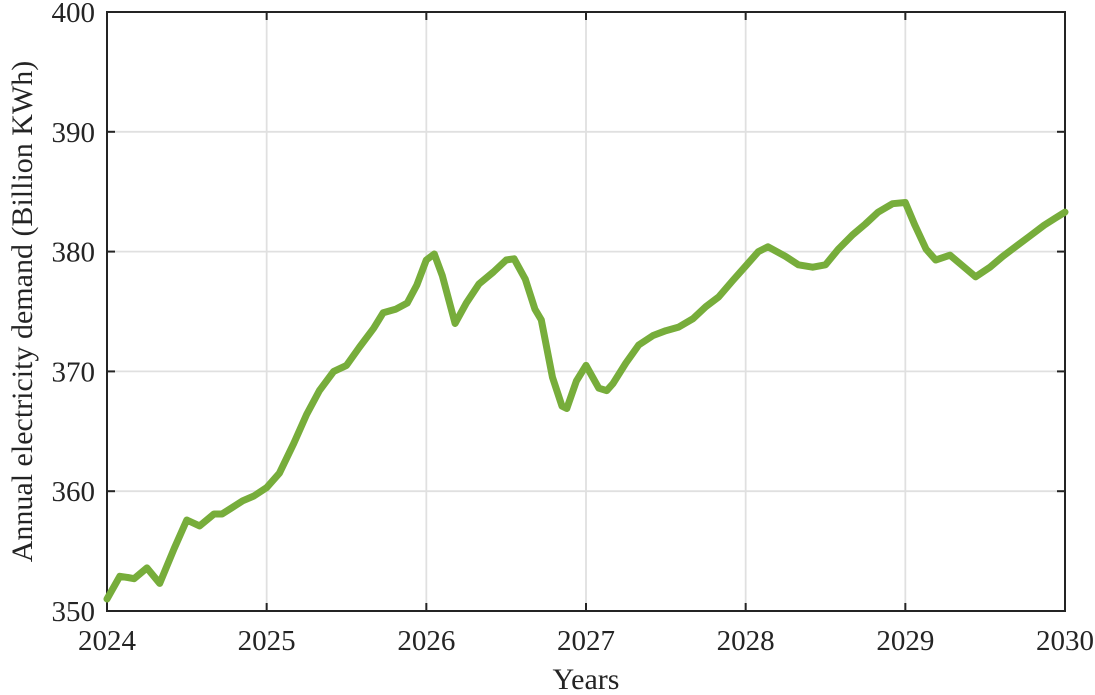  I want to click on x-tick-label: 2024, so click(107, 641).